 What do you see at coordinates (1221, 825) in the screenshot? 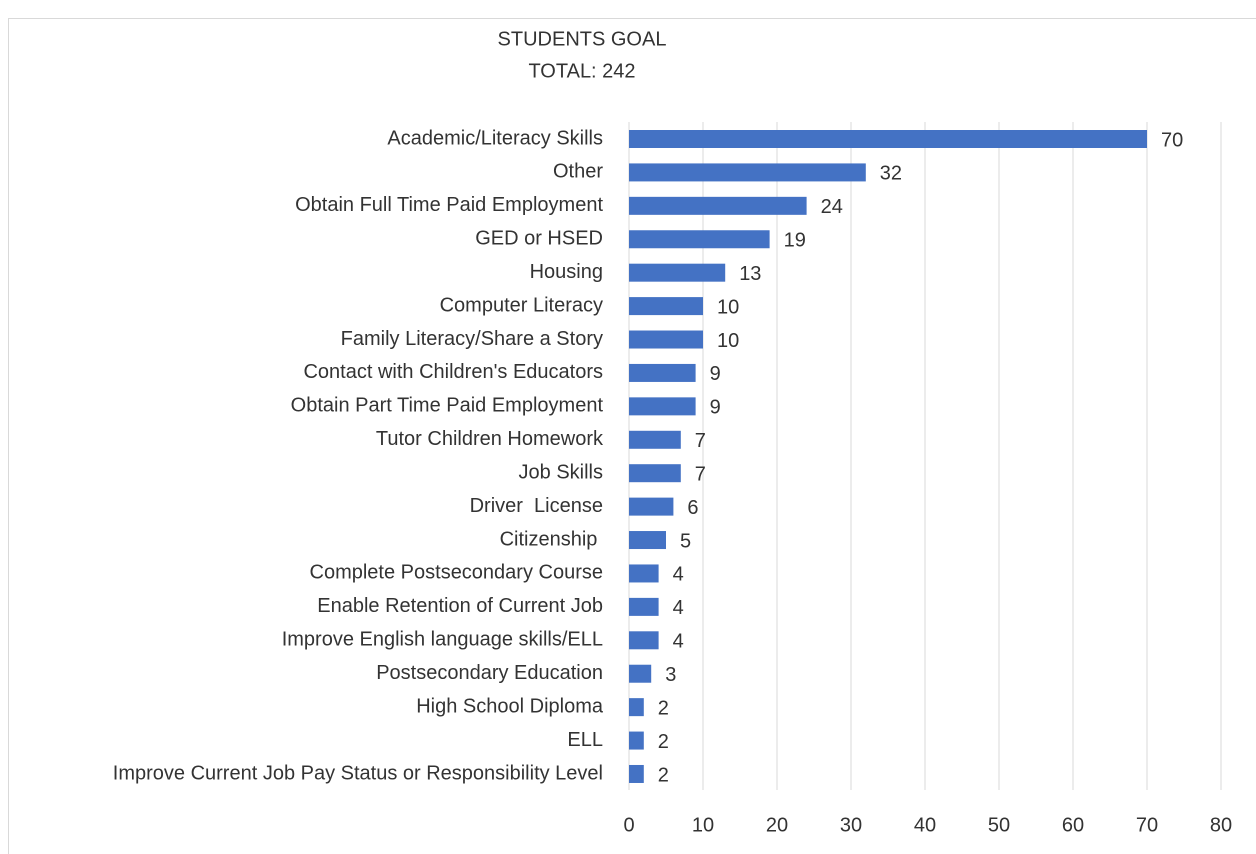
I see `x-tick-label: 80` at bounding box center [1221, 825].